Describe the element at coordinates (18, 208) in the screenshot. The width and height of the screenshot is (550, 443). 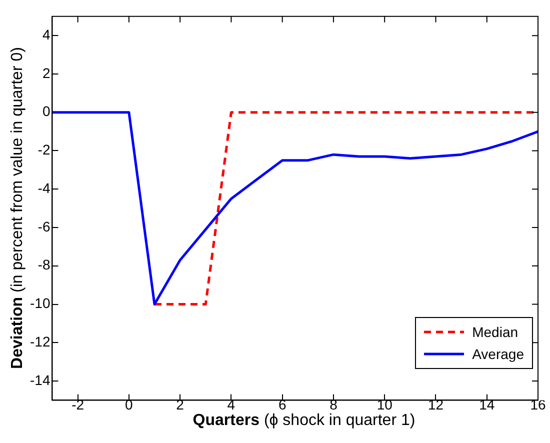
I see `y-axis-title: Deviation (in percent from value in quarter 0)` at that location.